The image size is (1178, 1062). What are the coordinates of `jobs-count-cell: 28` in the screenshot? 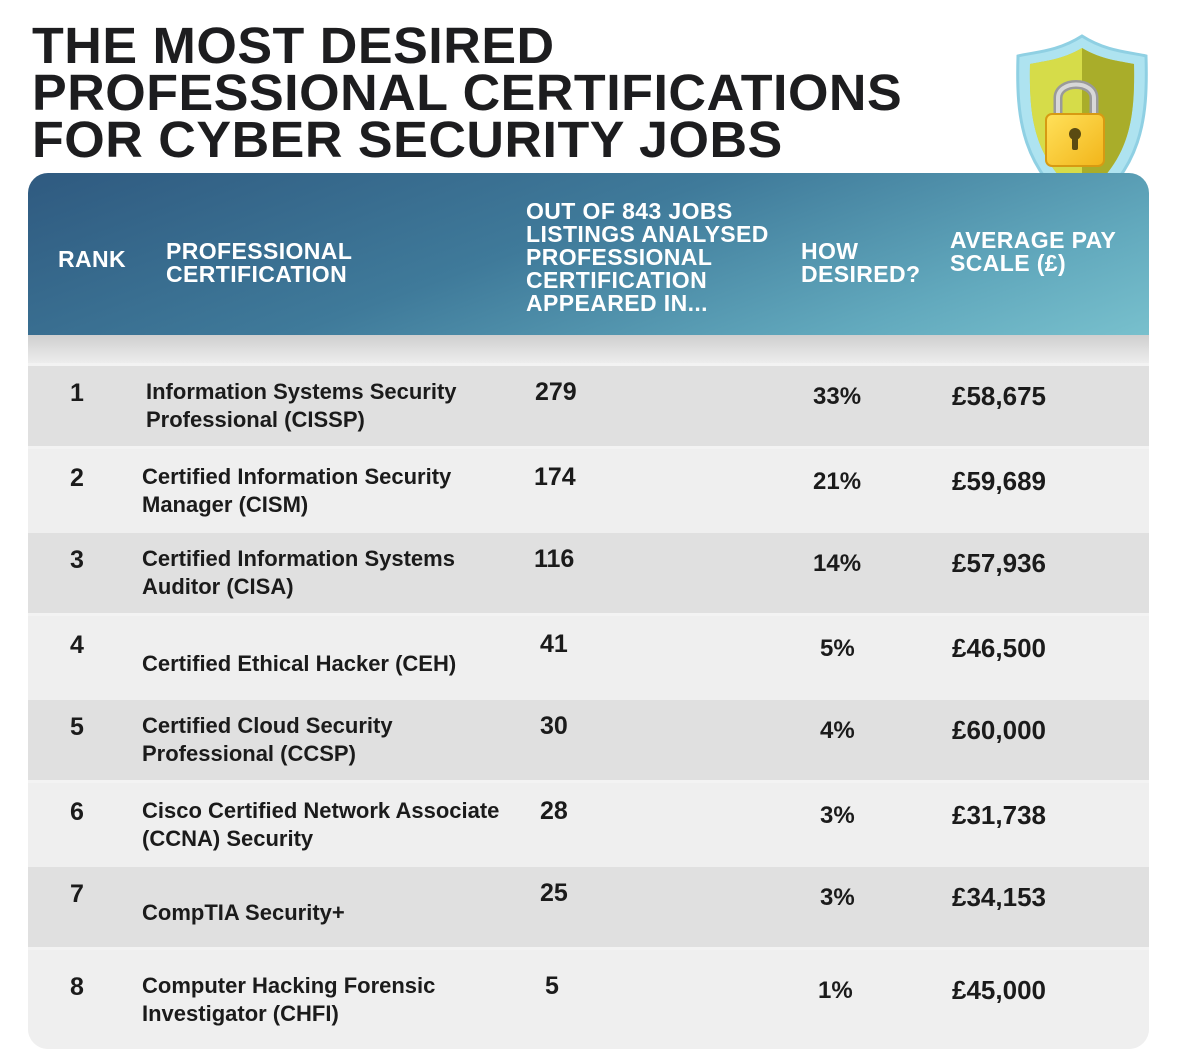 It's located at (554, 811).